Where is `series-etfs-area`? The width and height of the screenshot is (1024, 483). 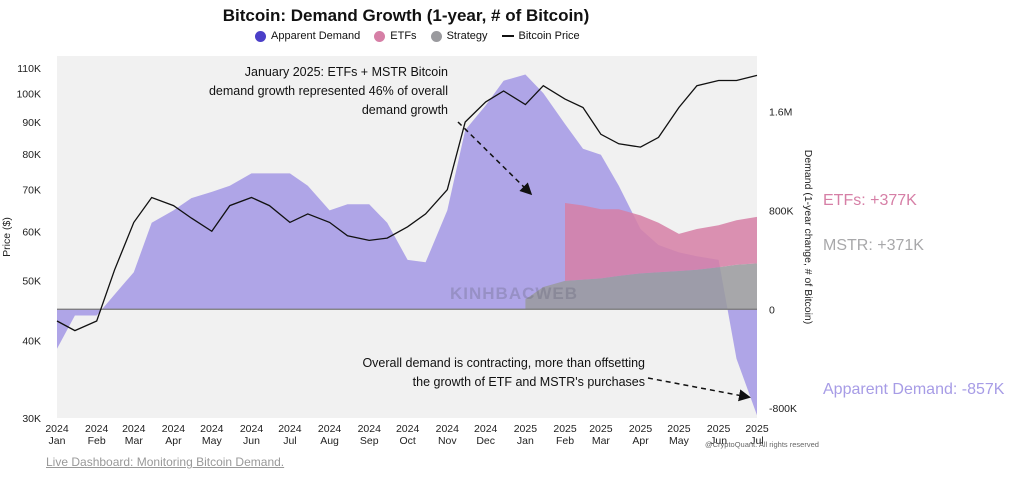 series-etfs-area is located at coordinates (661, 242).